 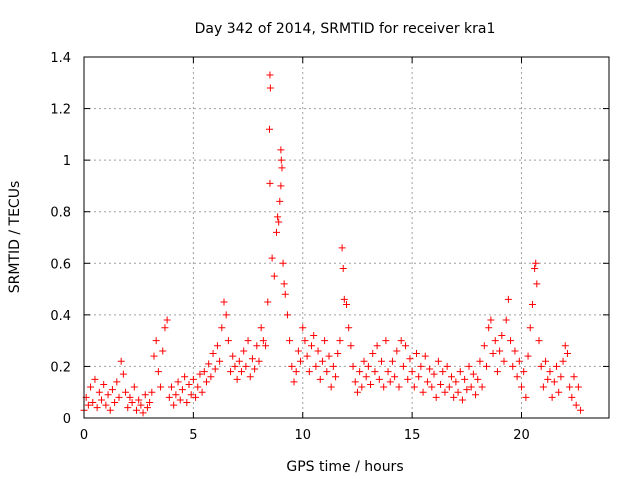 What do you see at coordinates (412, 435) in the screenshot?
I see `x-tick-label: 15` at bounding box center [412, 435].